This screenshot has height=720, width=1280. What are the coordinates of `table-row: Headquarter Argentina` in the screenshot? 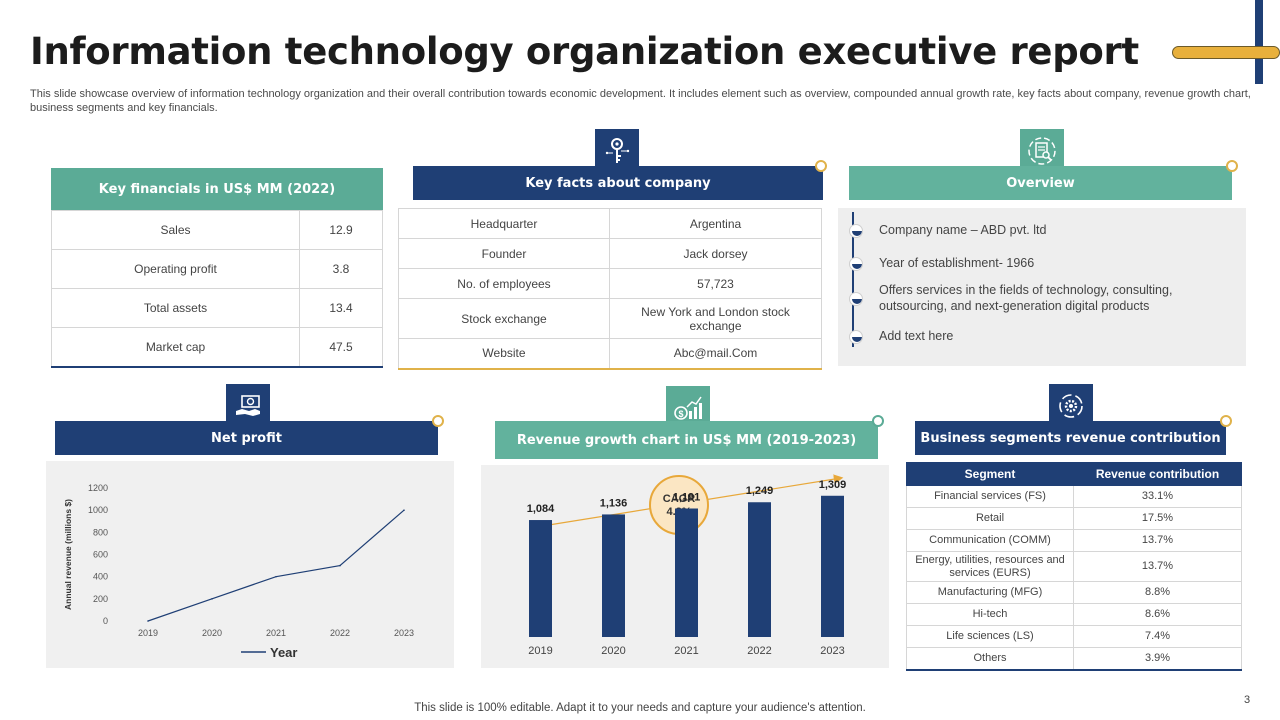 It's located at (610, 223).